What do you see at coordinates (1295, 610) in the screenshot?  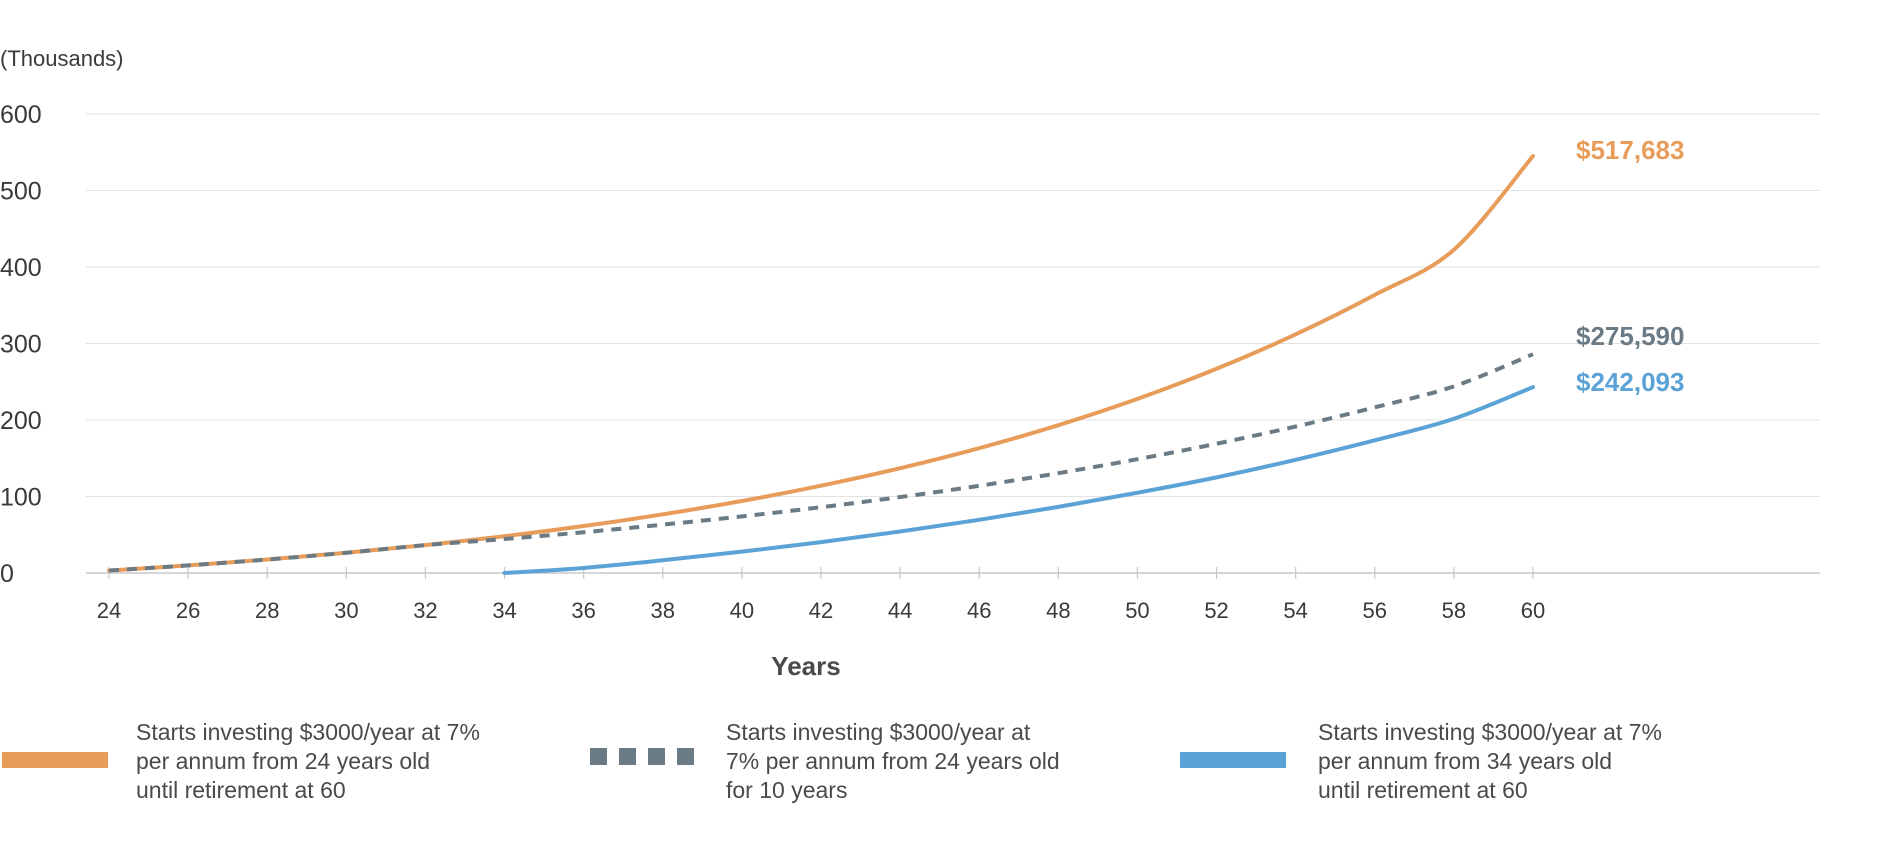 I see `x-tick-label-54: 54` at bounding box center [1295, 610].